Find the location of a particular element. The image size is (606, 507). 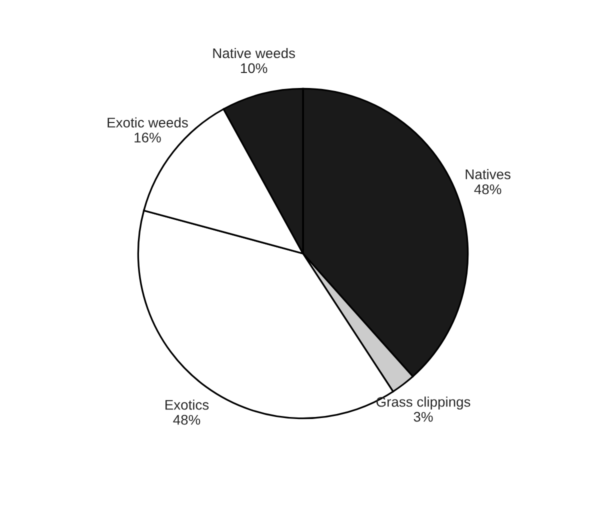

slice-label: Exotic weeds is located at coordinates (148, 122).